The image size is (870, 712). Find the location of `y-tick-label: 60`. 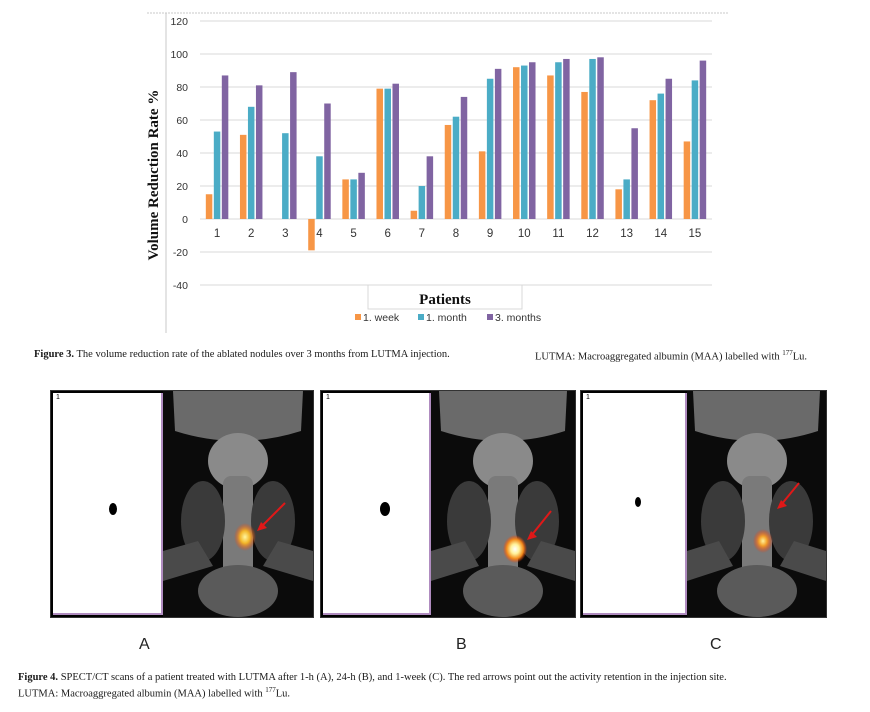

y-tick-label: 60 is located at coordinates (182, 121).